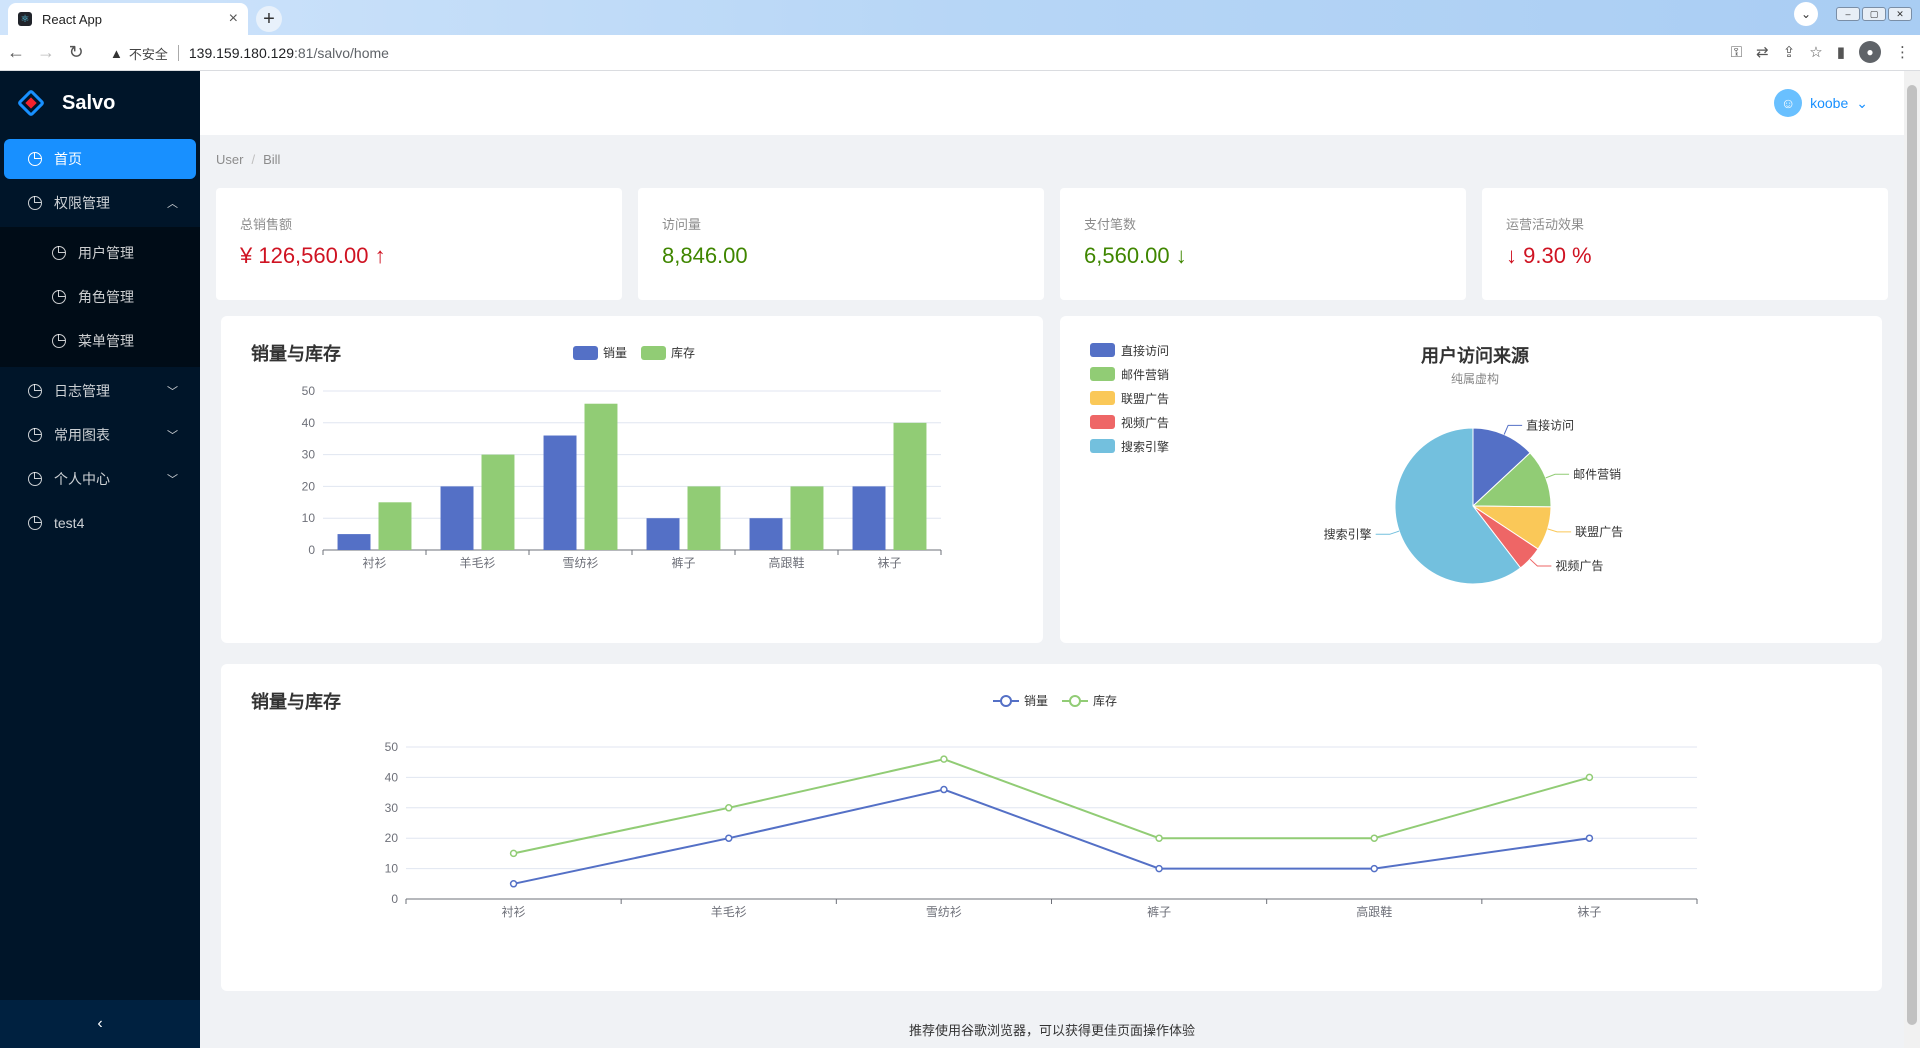  I want to click on warning-icon: ▲, so click(116, 53).